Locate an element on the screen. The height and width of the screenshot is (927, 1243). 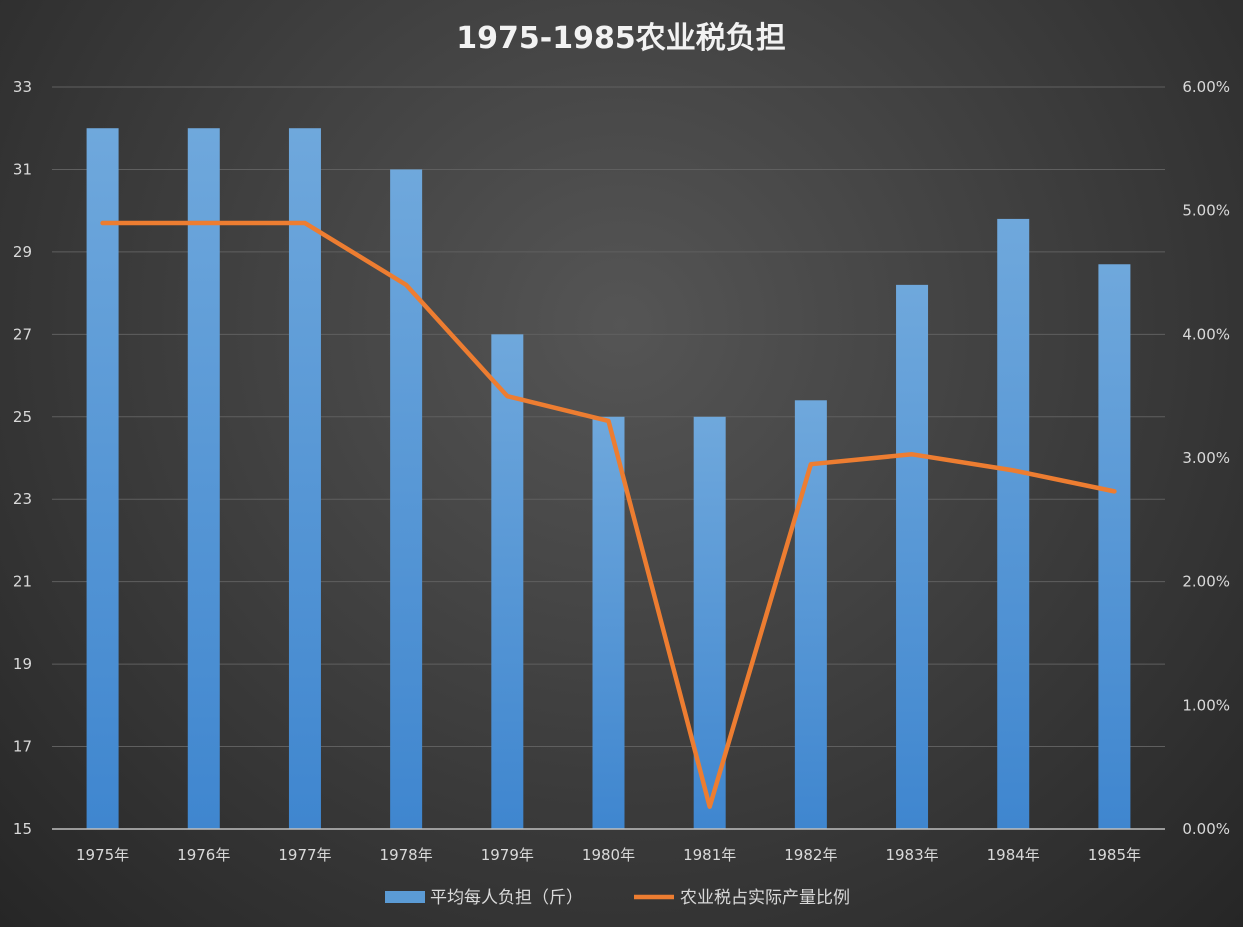
y-right-tick-label: 0.00% is located at coordinates (1206, 829).